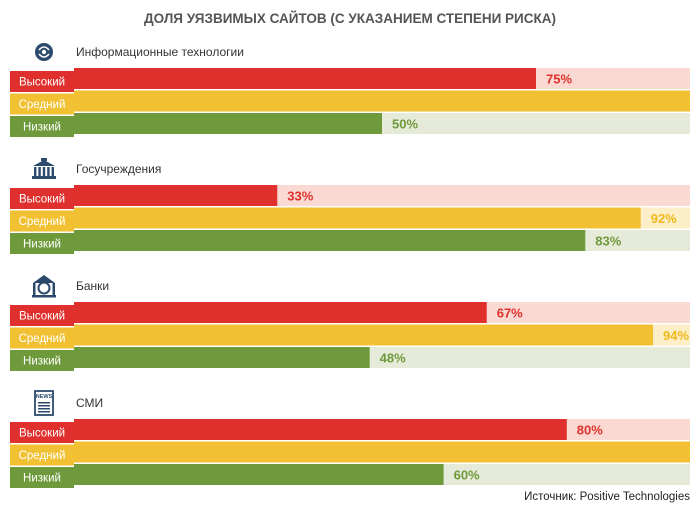 The width and height of the screenshot is (700, 508). I want to click on data-label: 67%, so click(510, 313).